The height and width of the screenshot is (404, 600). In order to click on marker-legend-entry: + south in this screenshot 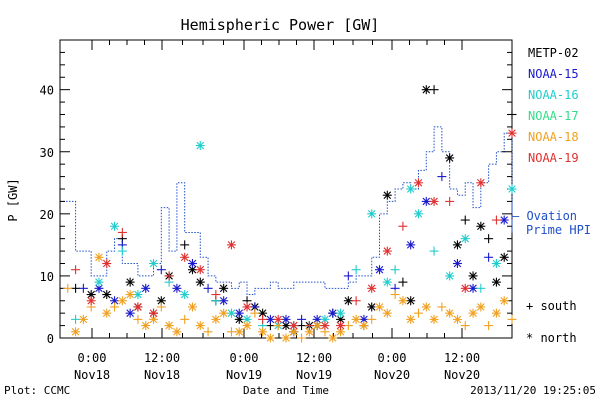, I will do `click(551, 306)`.